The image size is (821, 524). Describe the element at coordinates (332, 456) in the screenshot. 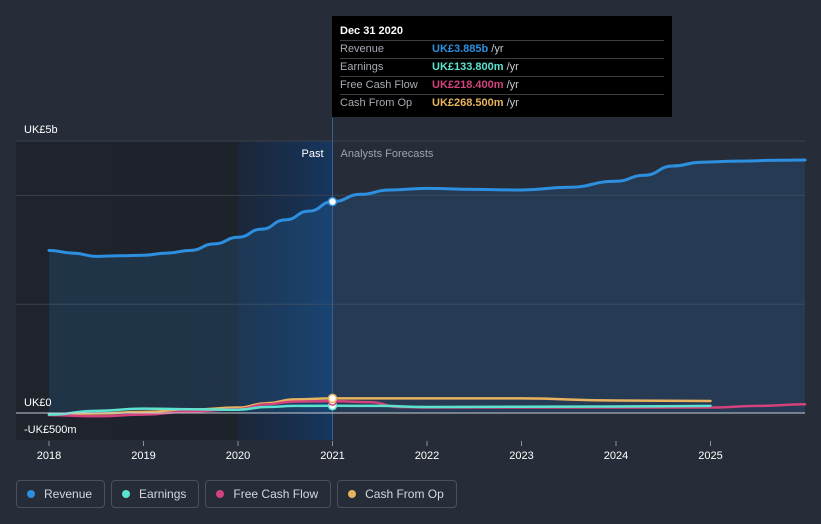

I see `x-tick-label: 2021` at that location.